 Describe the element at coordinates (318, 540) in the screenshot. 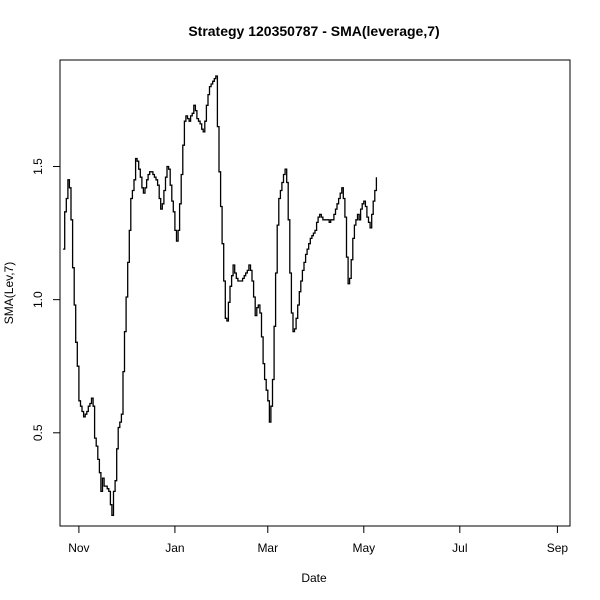

I see `x-axis: Nov Jan Mar May Jul Sep` at that location.